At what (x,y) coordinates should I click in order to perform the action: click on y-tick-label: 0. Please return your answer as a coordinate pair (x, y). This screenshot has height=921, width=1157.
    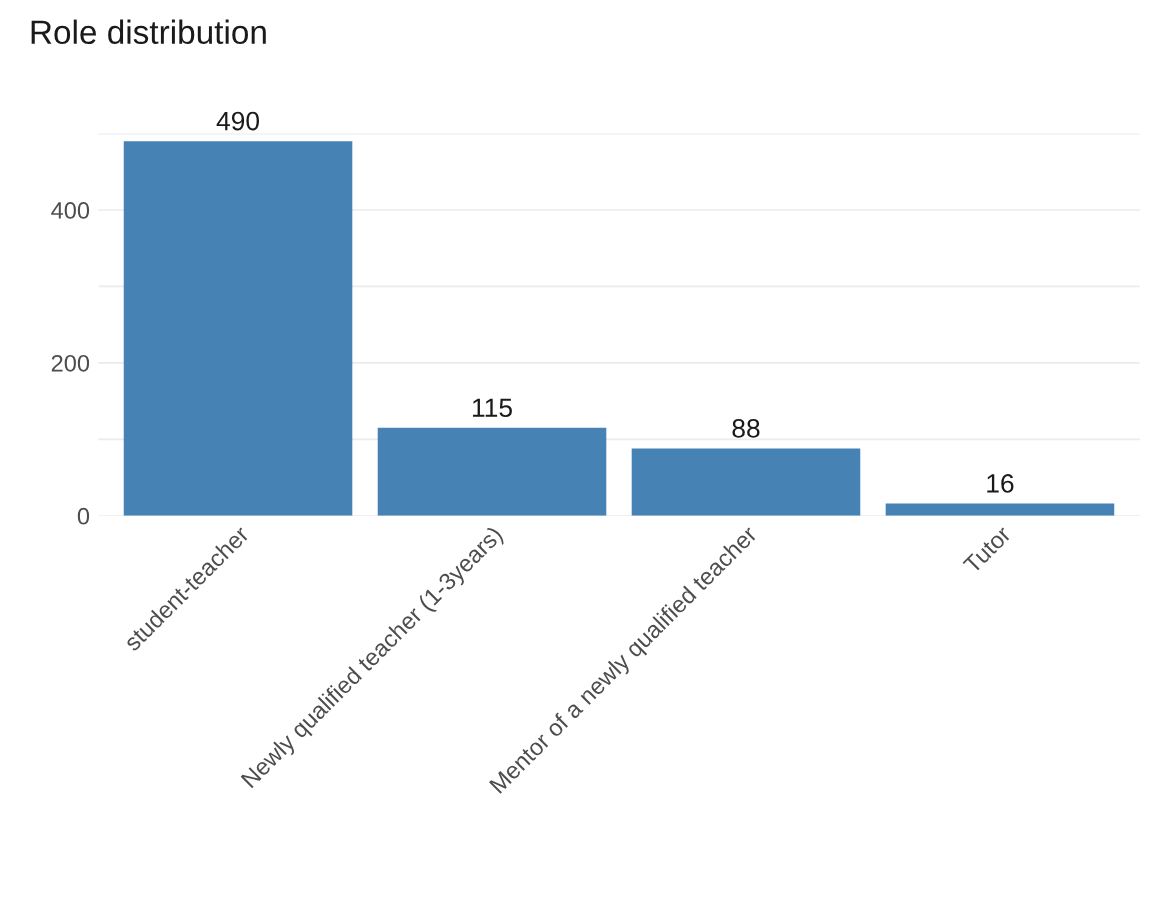
    Looking at the image, I should click on (83, 516).